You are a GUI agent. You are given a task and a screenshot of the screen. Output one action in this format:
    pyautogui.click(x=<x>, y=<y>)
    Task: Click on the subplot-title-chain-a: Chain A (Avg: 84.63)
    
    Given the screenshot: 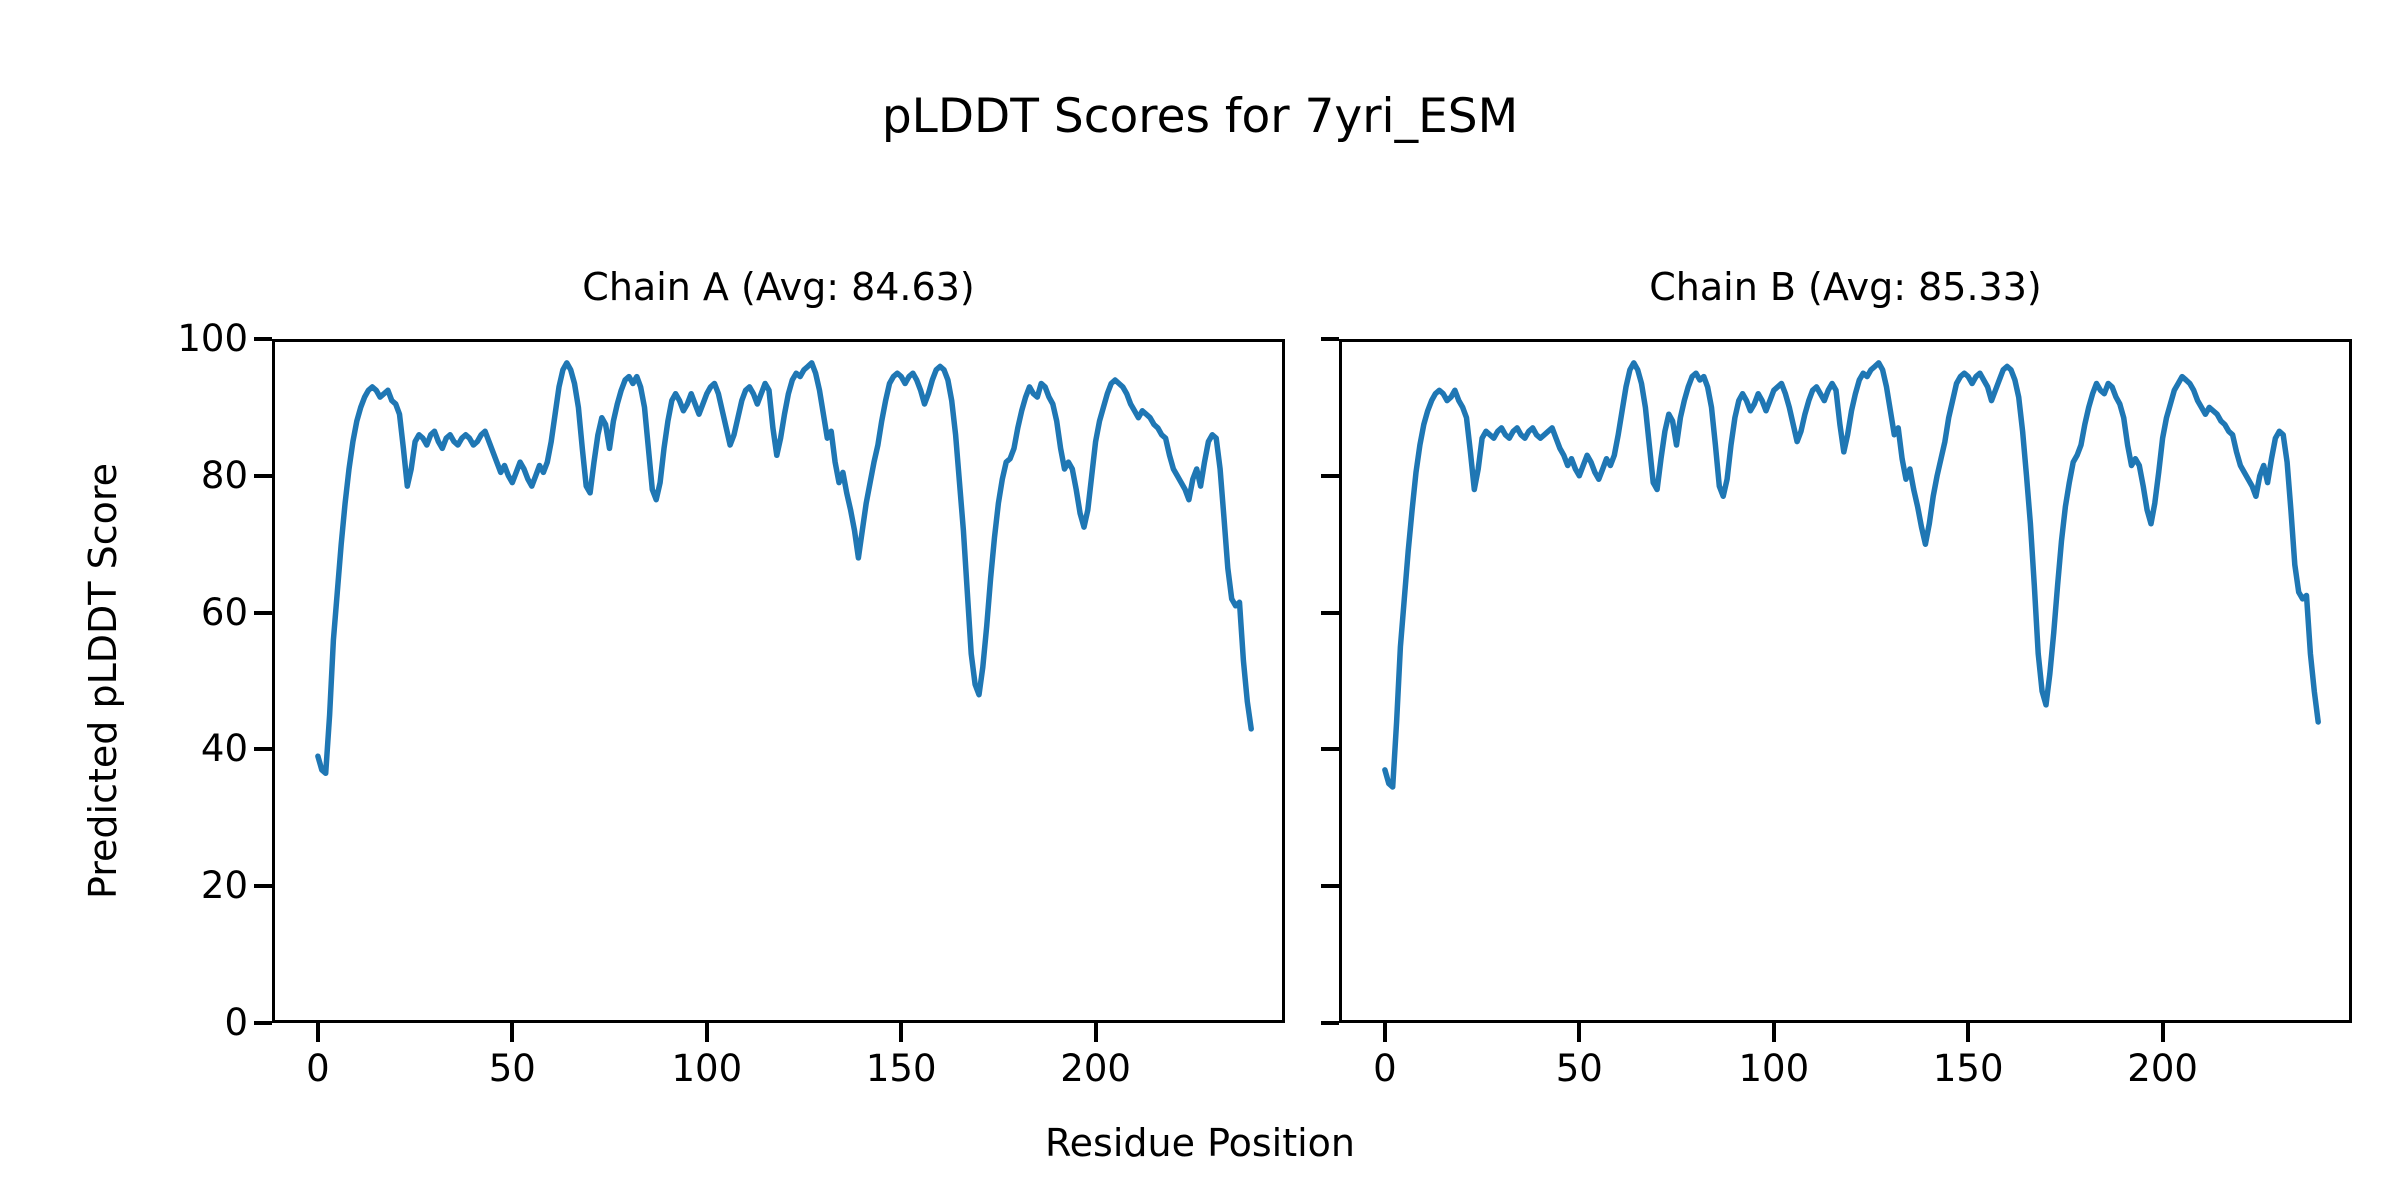 What is the action you would take?
    pyautogui.click(x=778, y=287)
    